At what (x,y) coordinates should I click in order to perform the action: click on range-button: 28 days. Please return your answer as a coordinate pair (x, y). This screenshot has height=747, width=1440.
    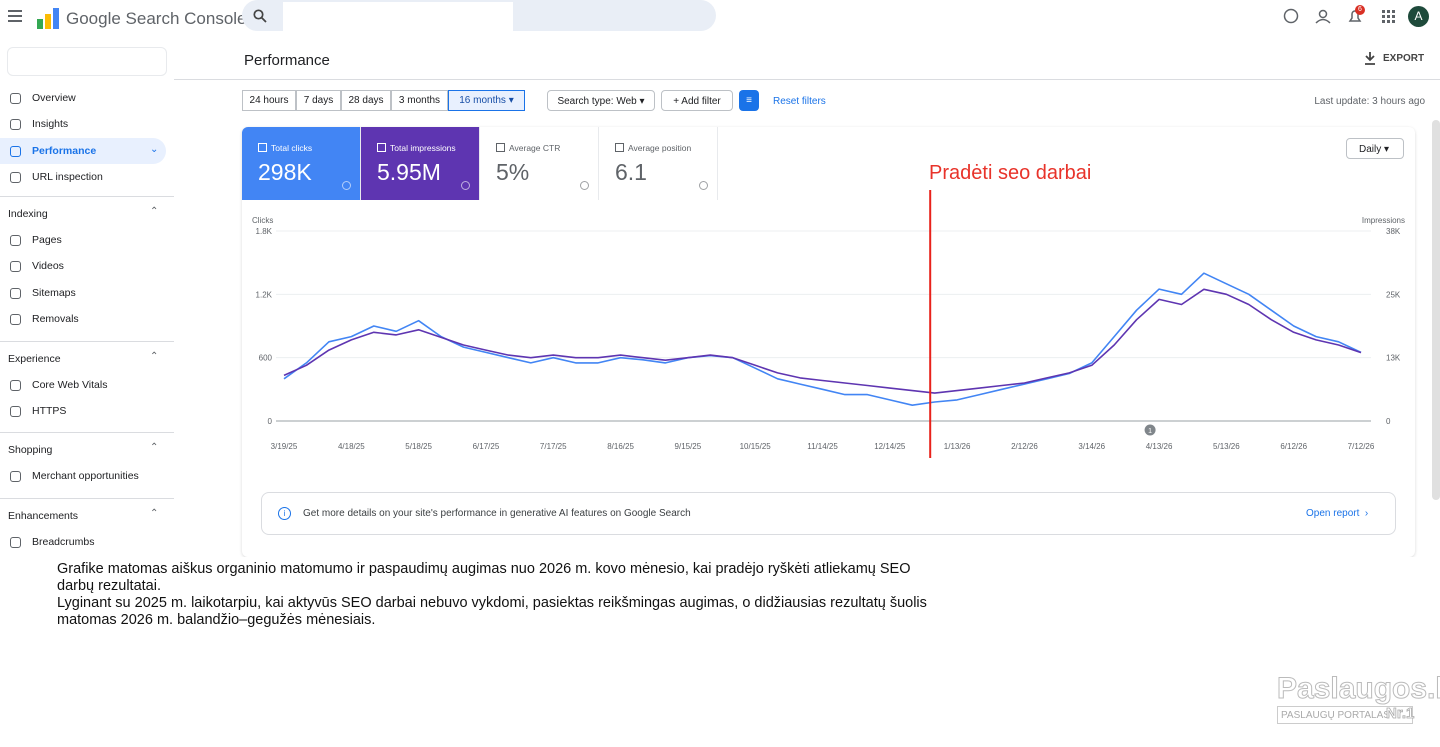
    Looking at the image, I should click on (366, 100).